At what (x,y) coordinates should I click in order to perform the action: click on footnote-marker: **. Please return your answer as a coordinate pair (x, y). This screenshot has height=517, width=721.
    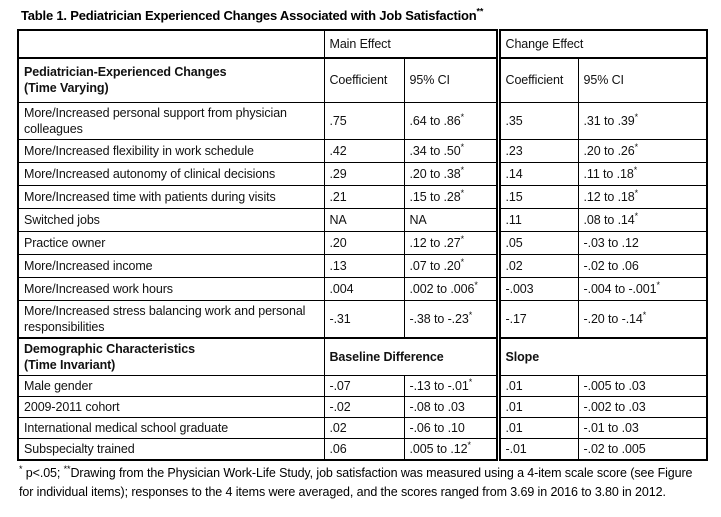
    Looking at the image, I should click on (67, 468).